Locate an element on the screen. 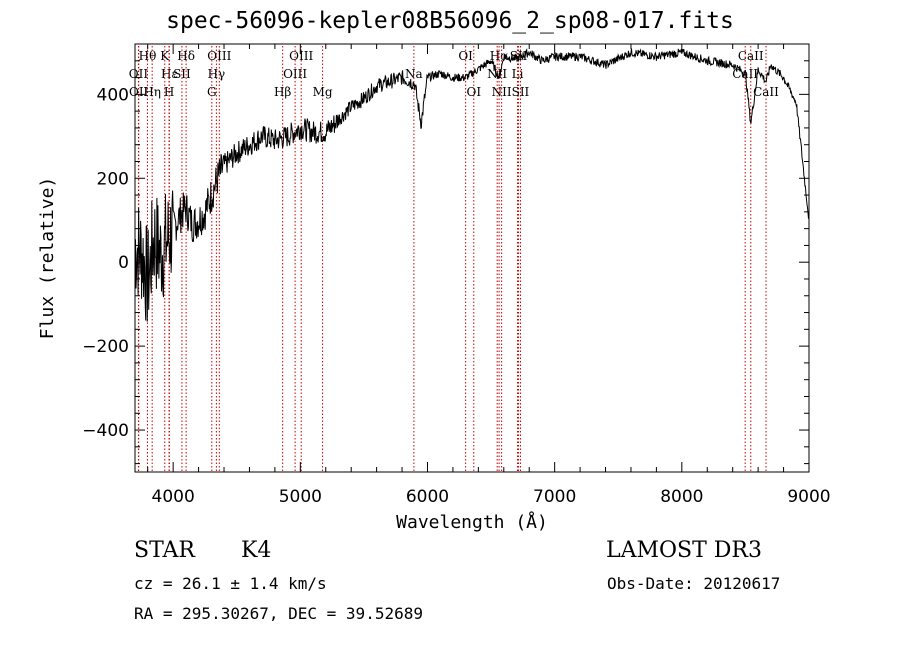 The height and width of the screenshot is (649, 900). spectral-line-label: NII is located at coordinates (502, 92).